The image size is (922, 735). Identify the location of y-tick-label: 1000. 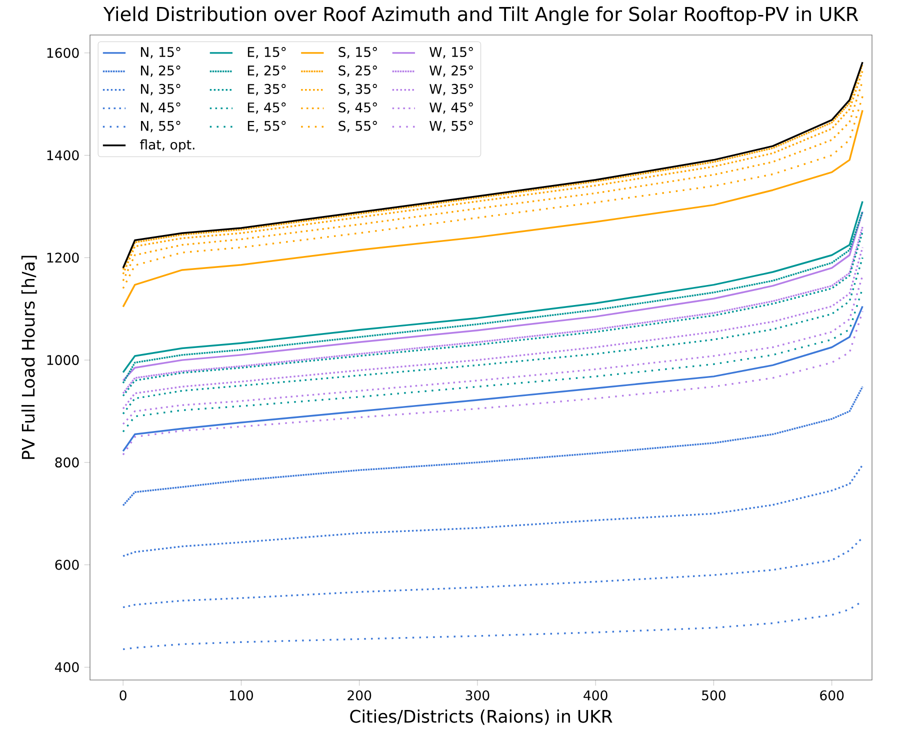
(63, 360).